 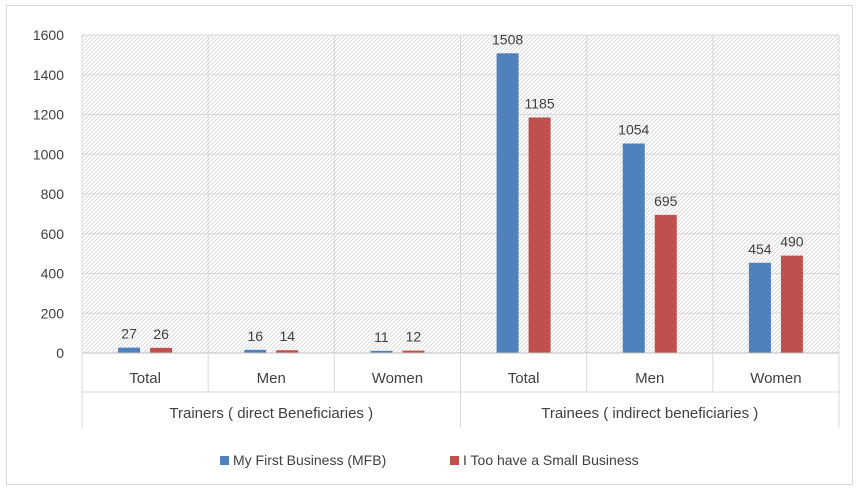 I want to click on data-label: 1054, so click(x=633, y=130).